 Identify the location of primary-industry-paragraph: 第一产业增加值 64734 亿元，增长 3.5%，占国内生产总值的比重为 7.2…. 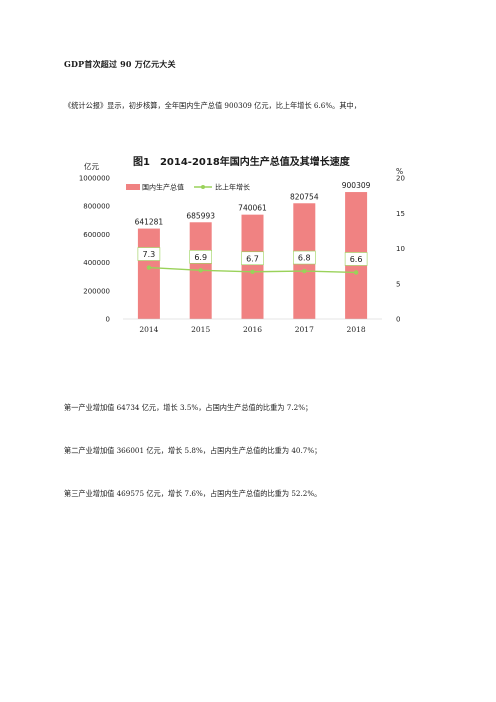
(188, 407).